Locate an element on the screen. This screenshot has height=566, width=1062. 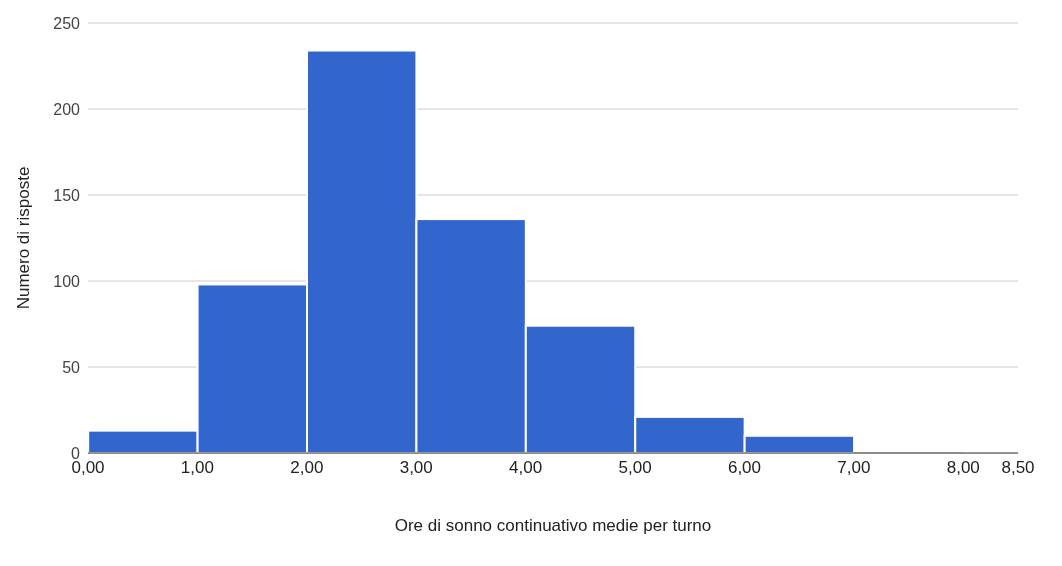
y-tick-label: 50 is located at coordinates (71, 367).